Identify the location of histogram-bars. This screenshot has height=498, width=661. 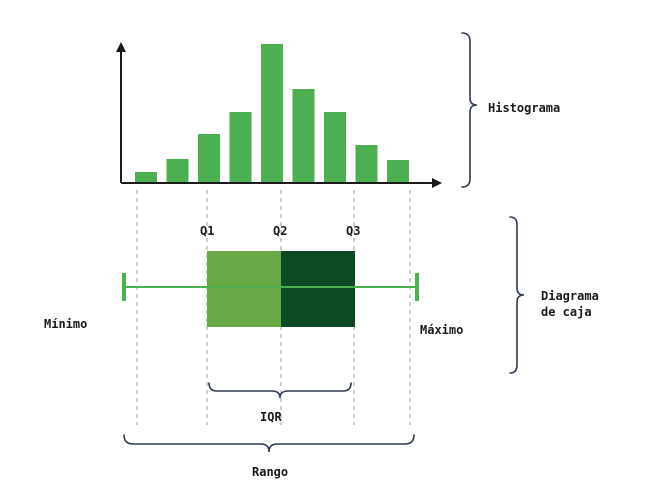
(272, 113).